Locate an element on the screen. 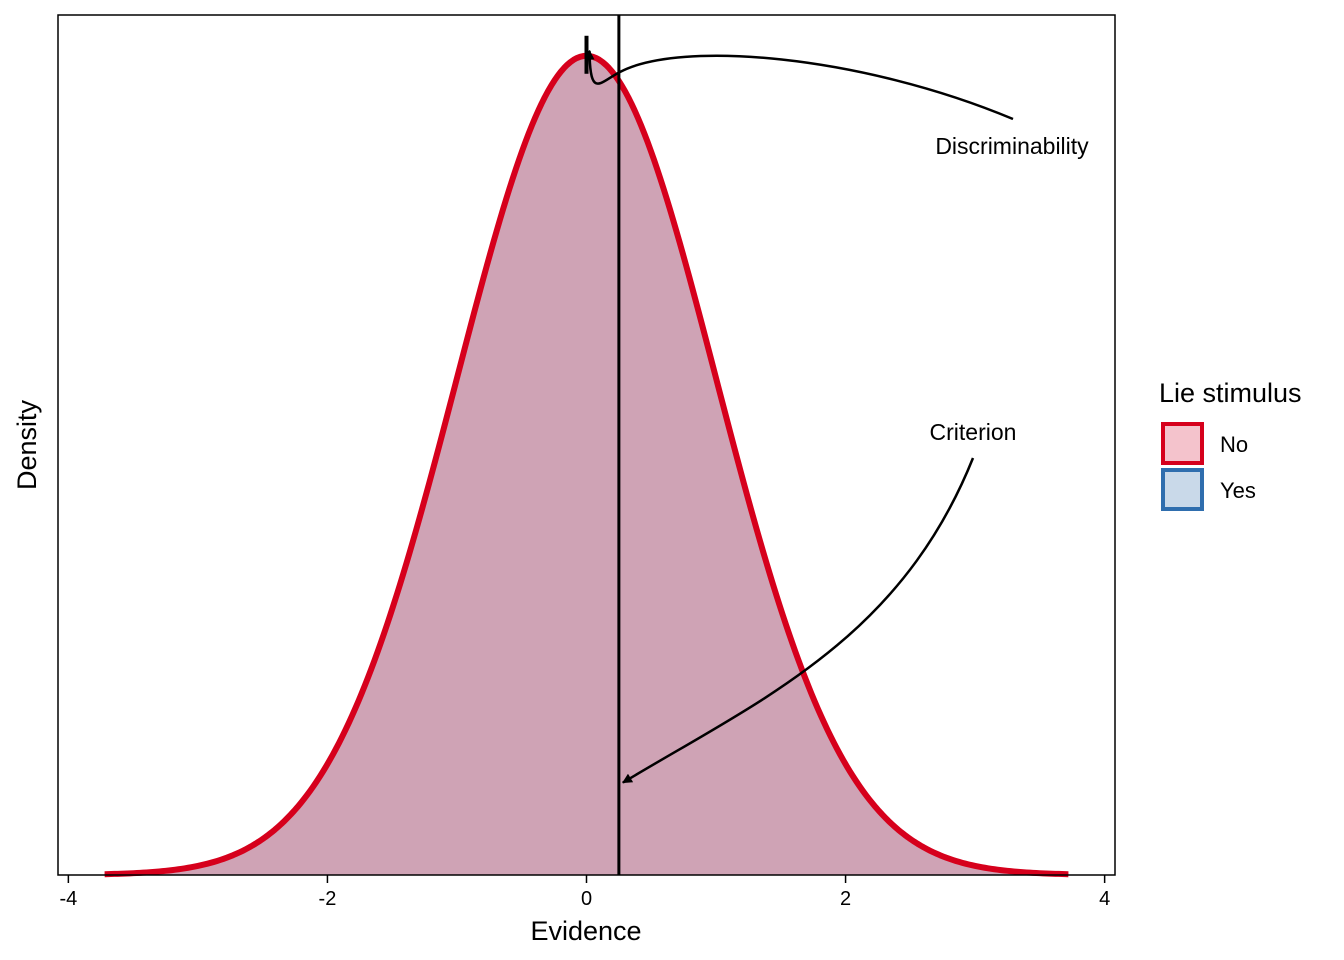 This screenshot has width=1344, height=960. x-tick-label: 0 is located at coordinates (586, 899).